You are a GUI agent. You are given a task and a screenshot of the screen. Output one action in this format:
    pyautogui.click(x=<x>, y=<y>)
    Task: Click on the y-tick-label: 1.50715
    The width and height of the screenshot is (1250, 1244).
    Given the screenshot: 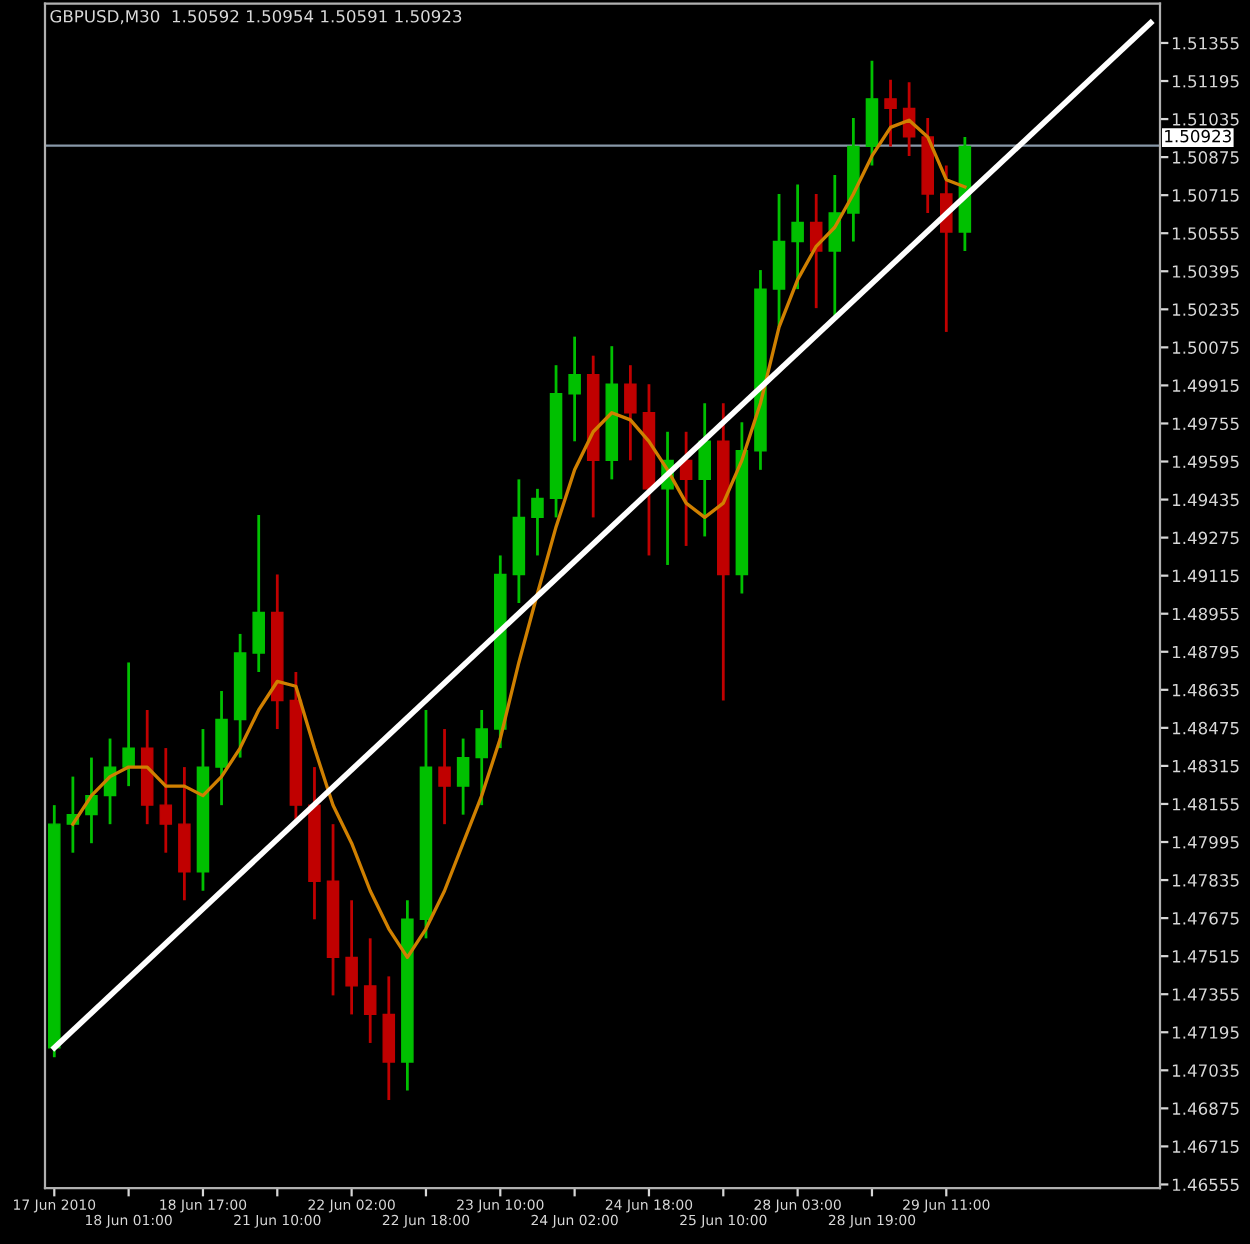 What is the action you would take?
    pyautogui.click(x=1205, y=195)
    